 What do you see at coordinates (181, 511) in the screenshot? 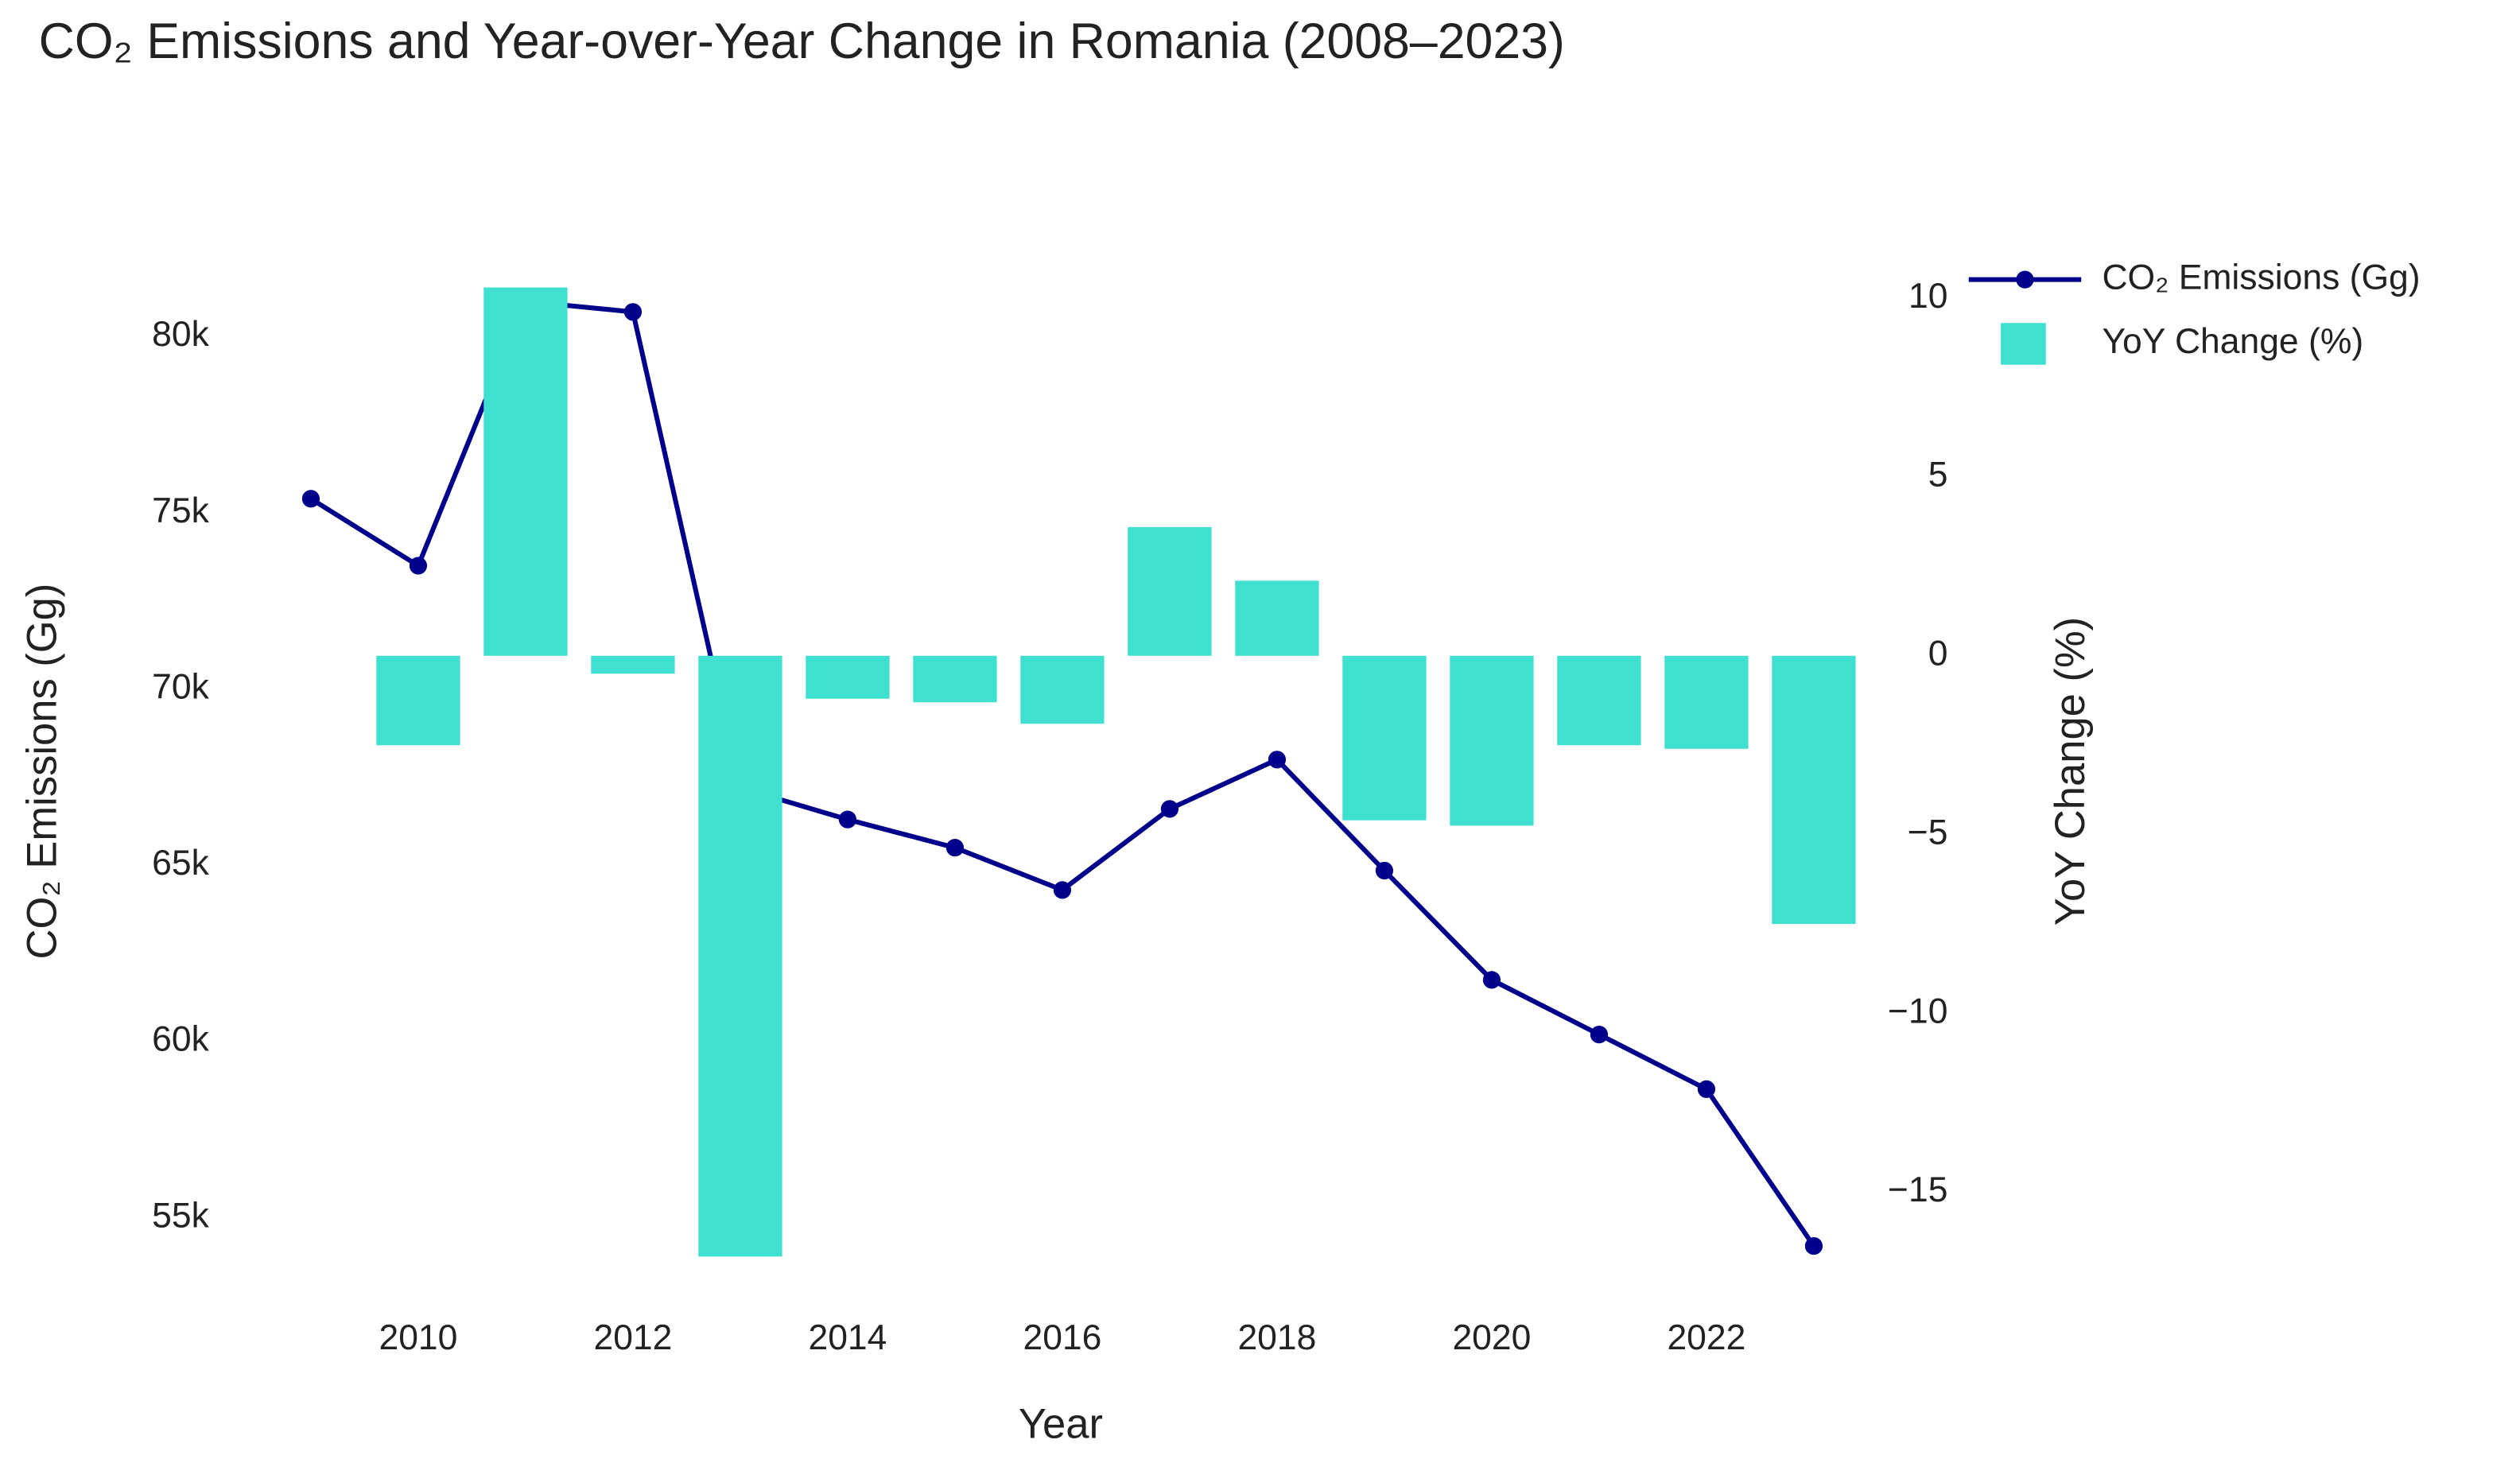
I see `y-tick-label: 75k` at bounding box center [181, 511].